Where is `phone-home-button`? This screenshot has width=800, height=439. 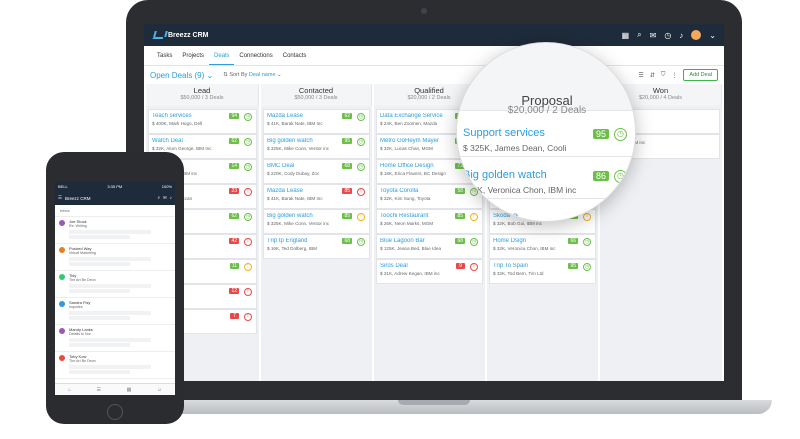 phone-home-button is located at coordinates (115, 412).